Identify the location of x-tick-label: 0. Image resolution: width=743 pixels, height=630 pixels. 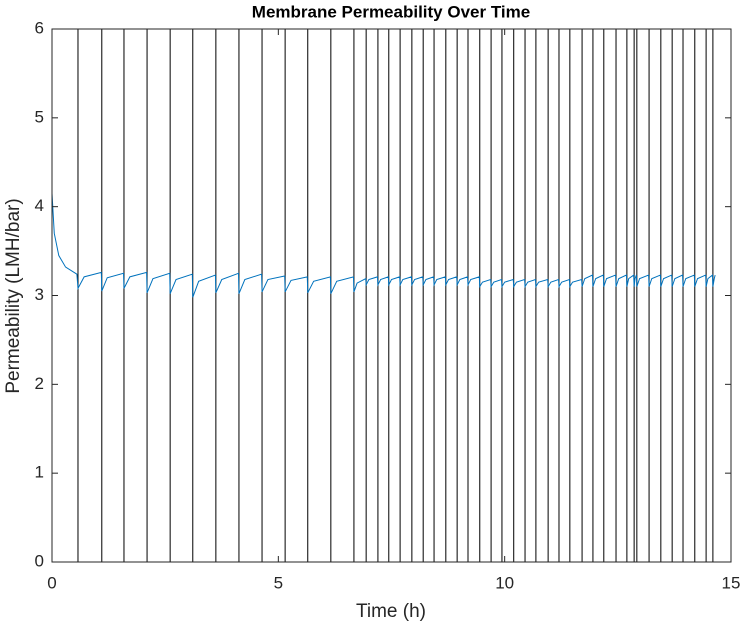
(51, 582).